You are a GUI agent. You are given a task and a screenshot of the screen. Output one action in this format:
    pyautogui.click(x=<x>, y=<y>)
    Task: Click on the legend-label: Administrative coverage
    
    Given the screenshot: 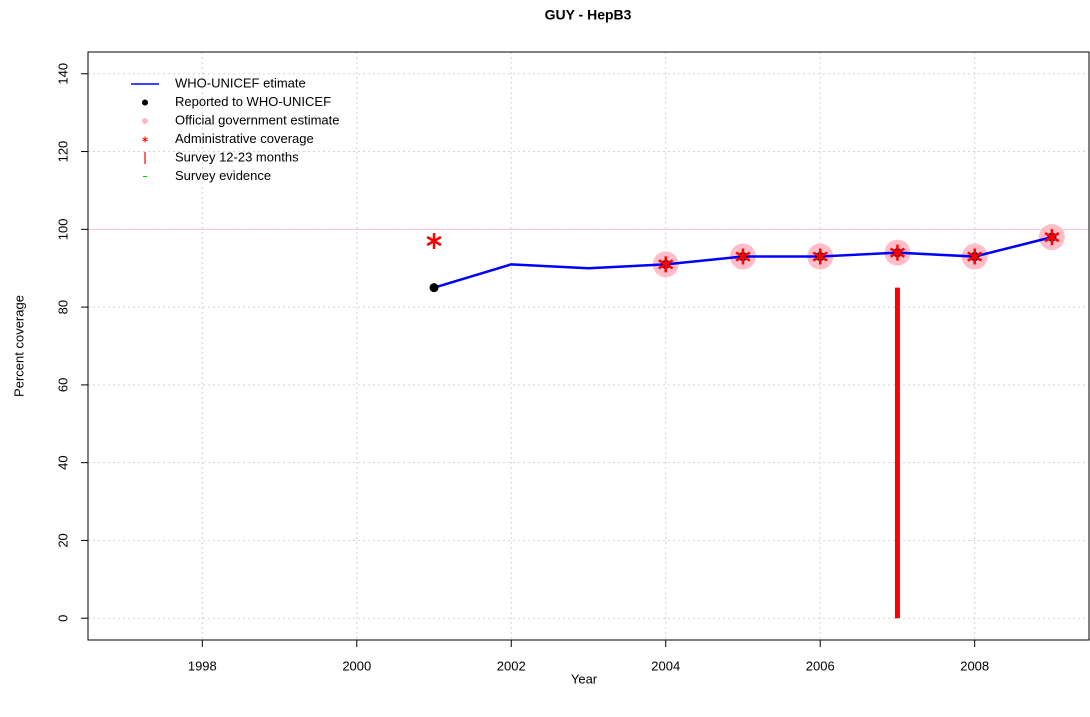 What is the action you would take?
    pyautogui.click(x=244, y=138)
    